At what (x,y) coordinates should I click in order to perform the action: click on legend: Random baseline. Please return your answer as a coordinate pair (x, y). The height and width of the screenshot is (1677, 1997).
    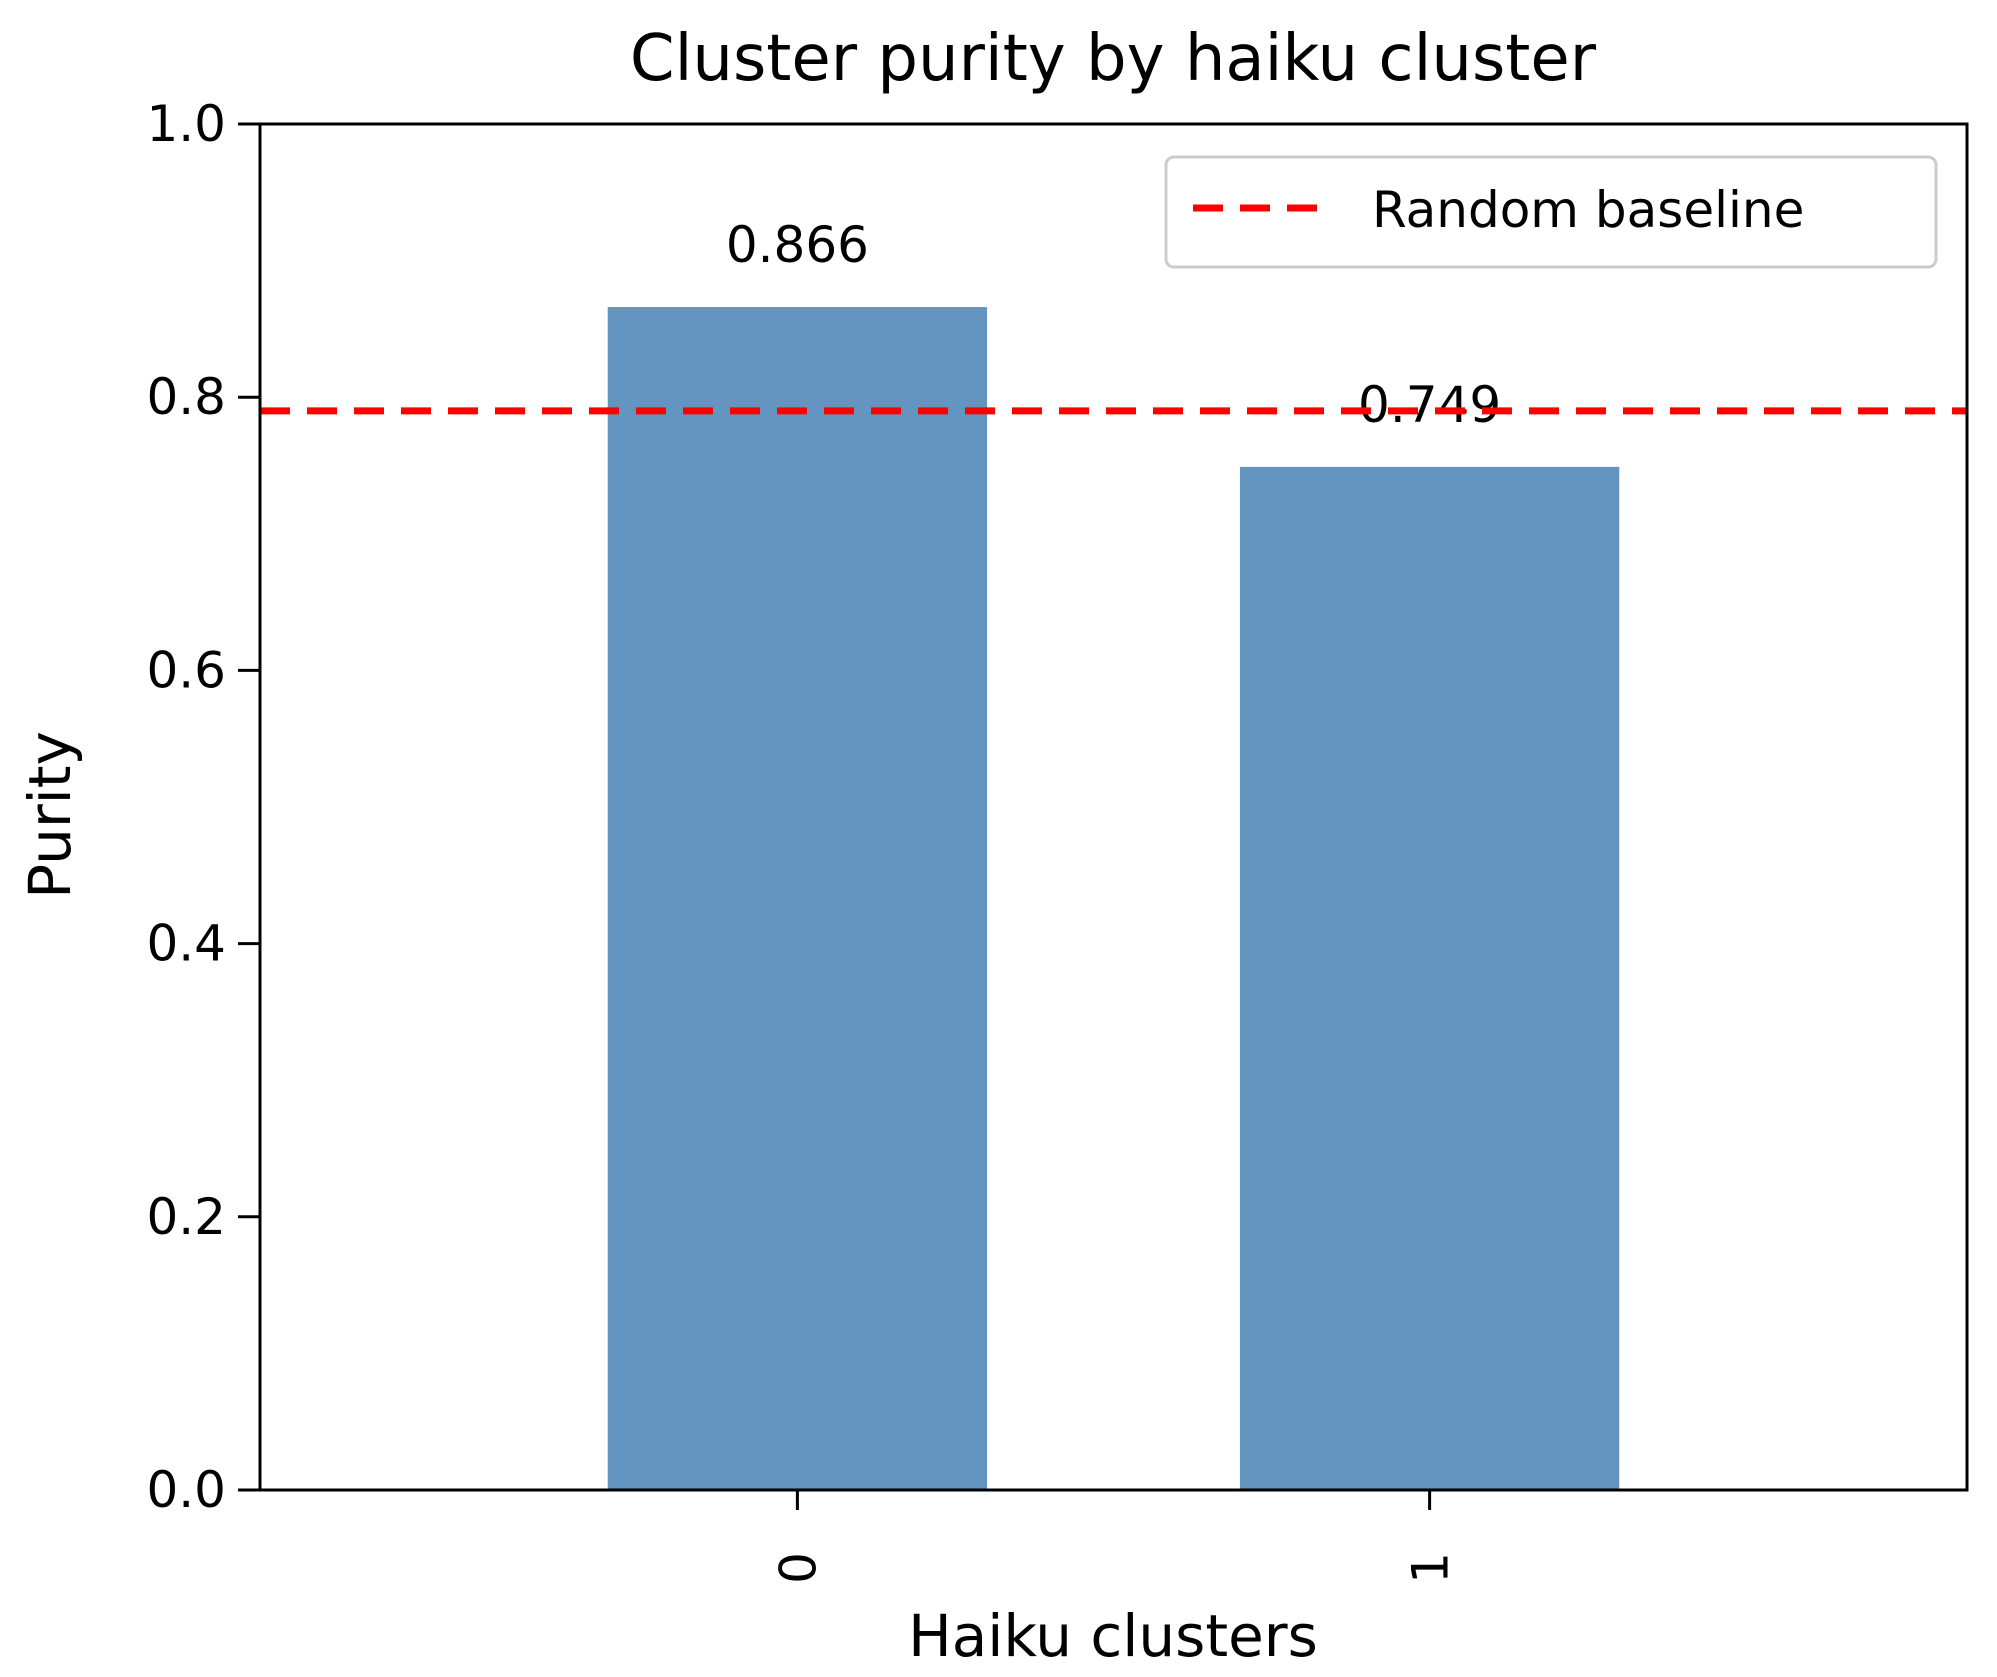
    Looking at the image, I should click on (1551, 212).